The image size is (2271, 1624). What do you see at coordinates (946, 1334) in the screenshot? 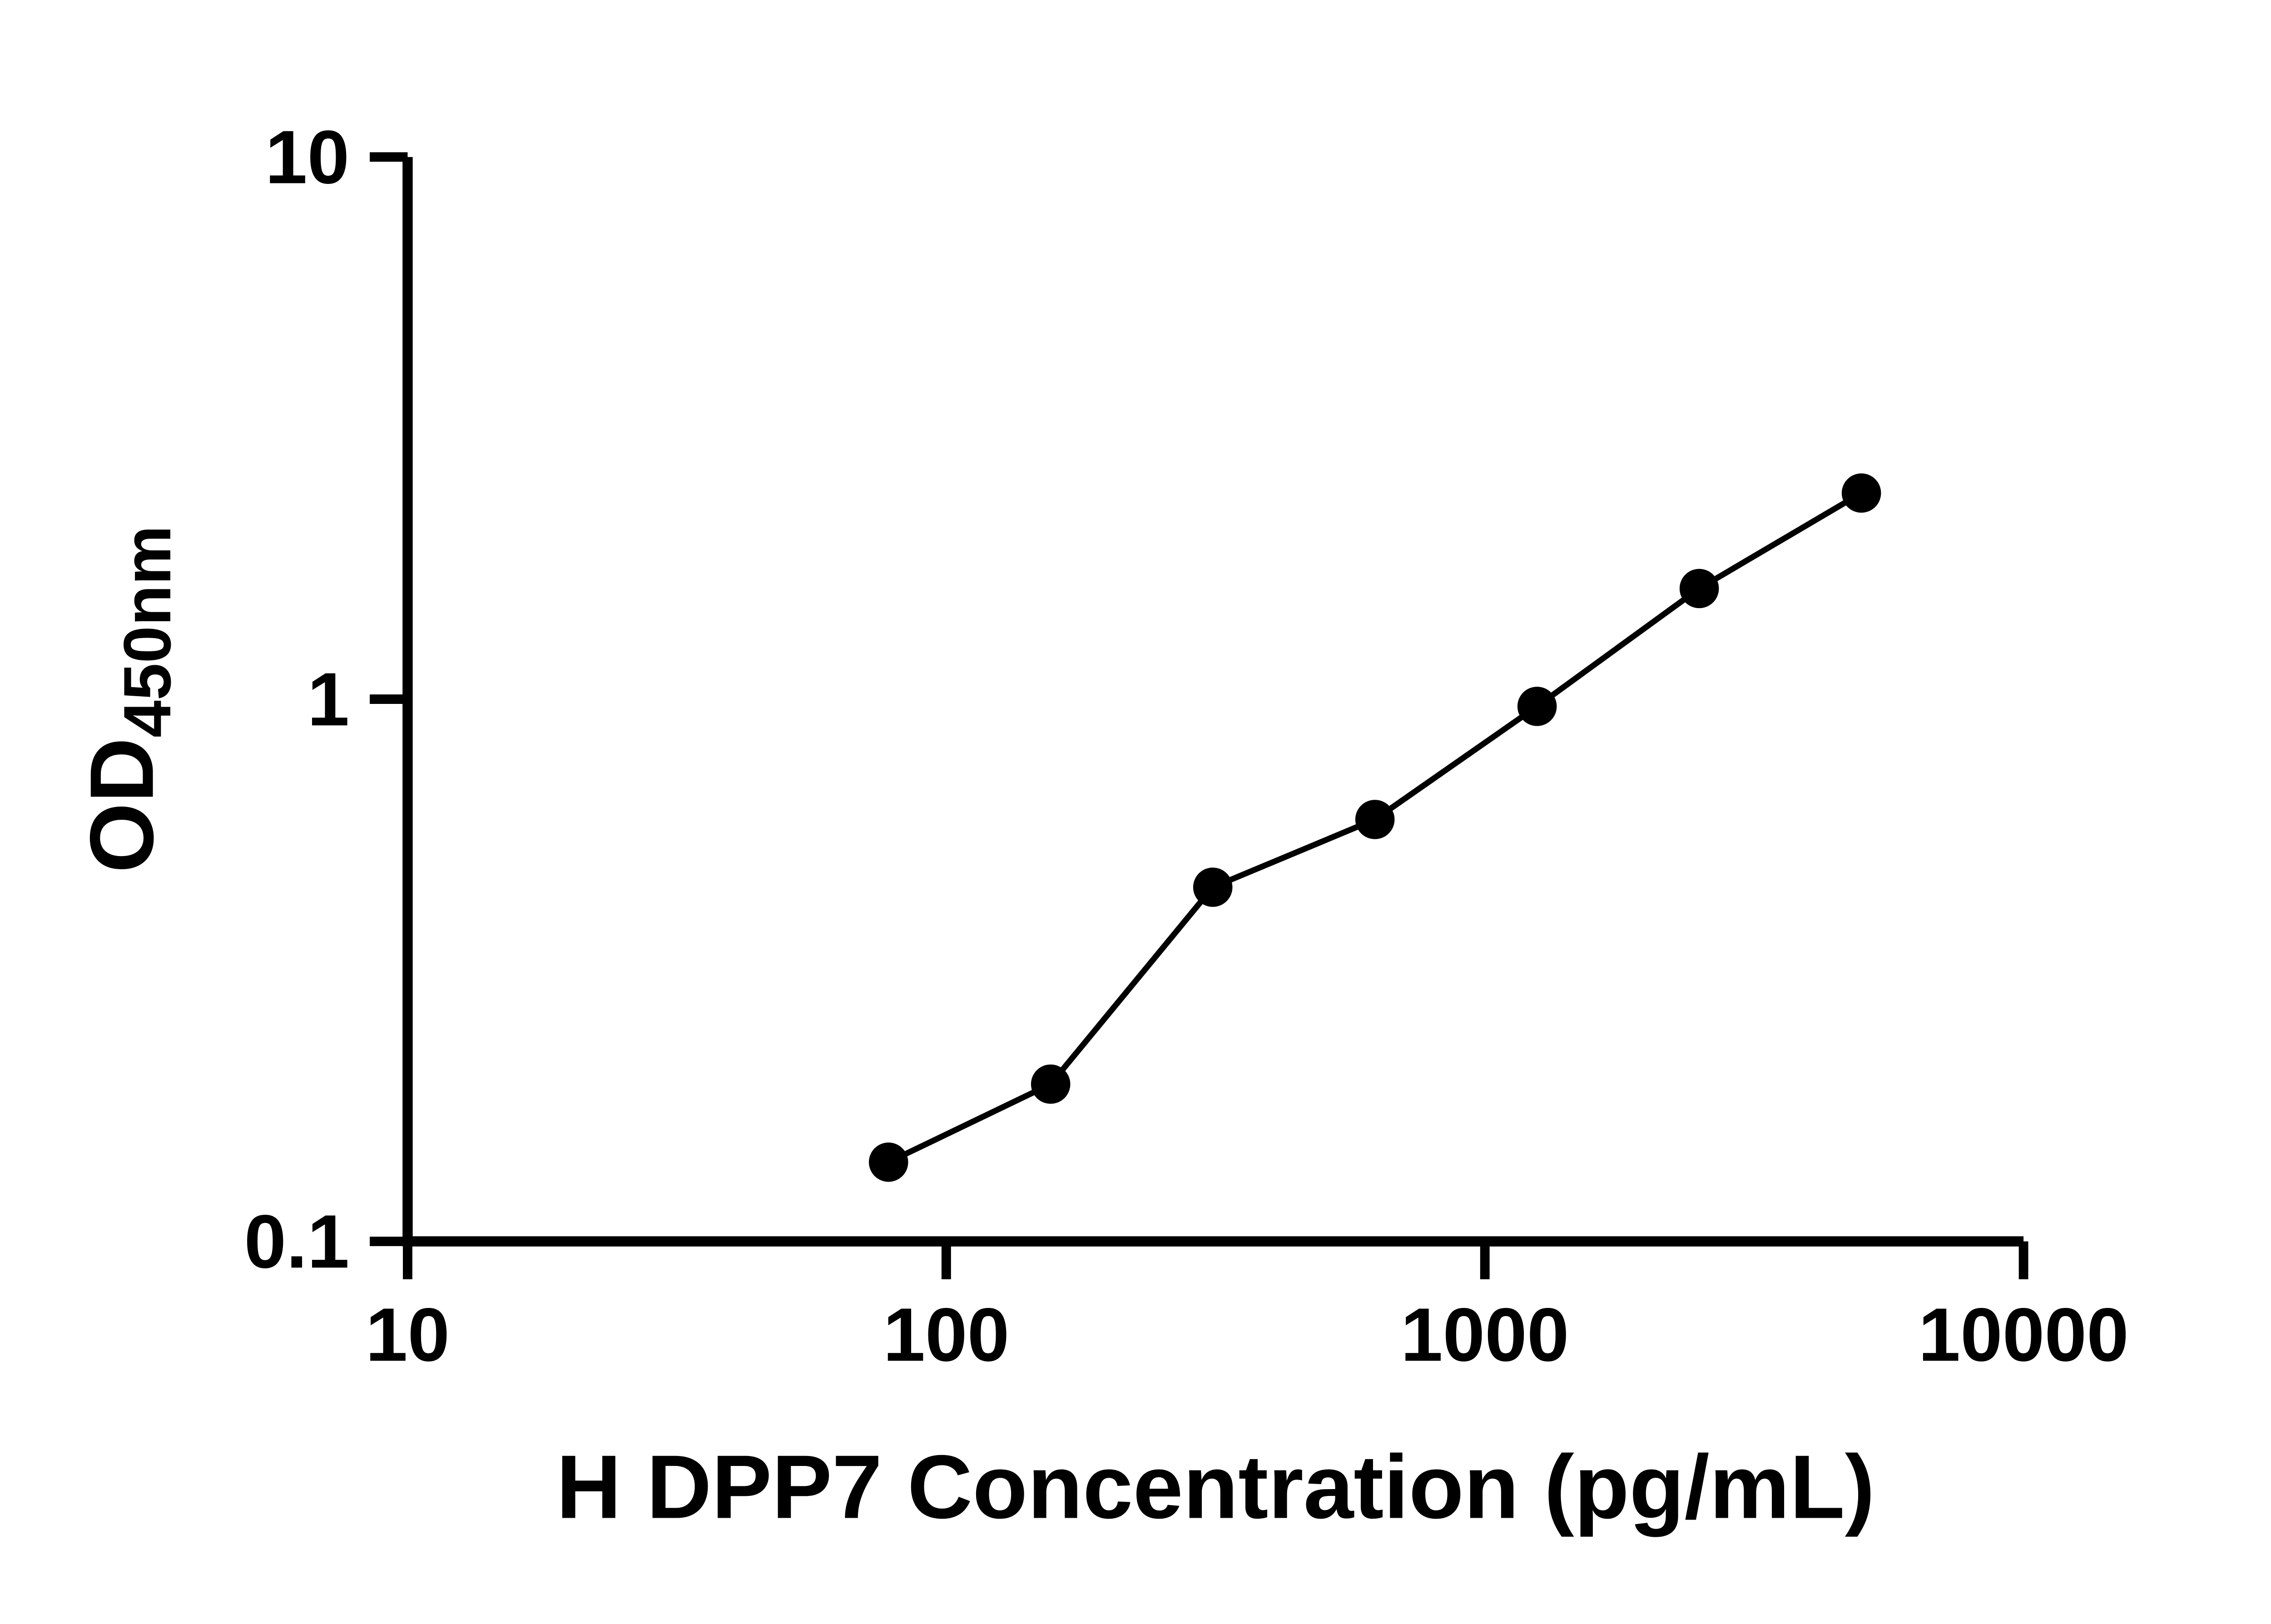
I see `x-tick-label: 100` at bounding box center [946, 1334].